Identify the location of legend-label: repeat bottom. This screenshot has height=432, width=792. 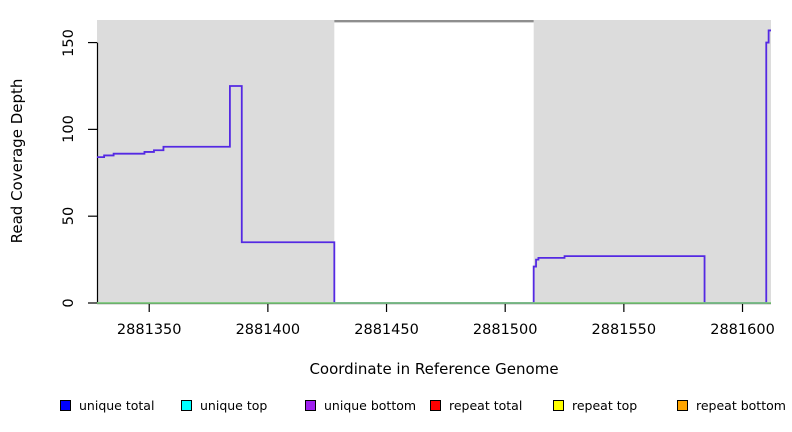
(741, 405).